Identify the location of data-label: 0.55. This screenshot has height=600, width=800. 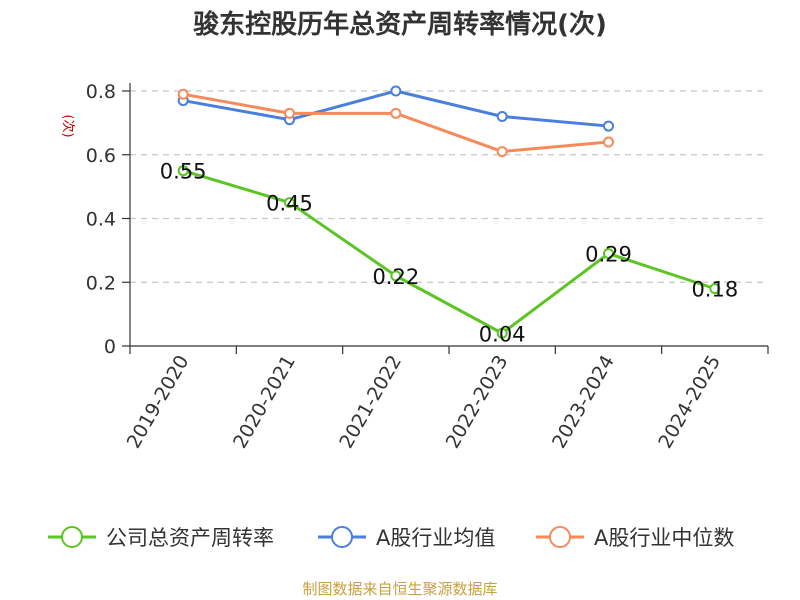
(183, 172).